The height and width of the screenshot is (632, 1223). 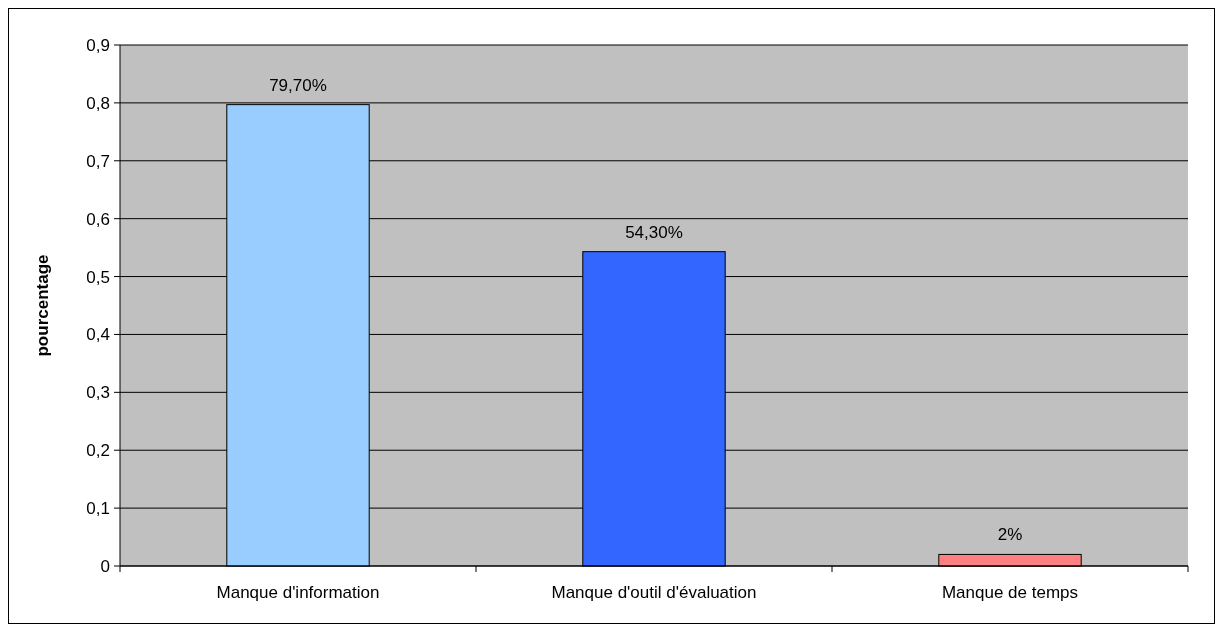 What do you see at coordinates (98, 45) in the screenshot?
I see `y-tick-label: 0,9` at bounding box center [98, 45].